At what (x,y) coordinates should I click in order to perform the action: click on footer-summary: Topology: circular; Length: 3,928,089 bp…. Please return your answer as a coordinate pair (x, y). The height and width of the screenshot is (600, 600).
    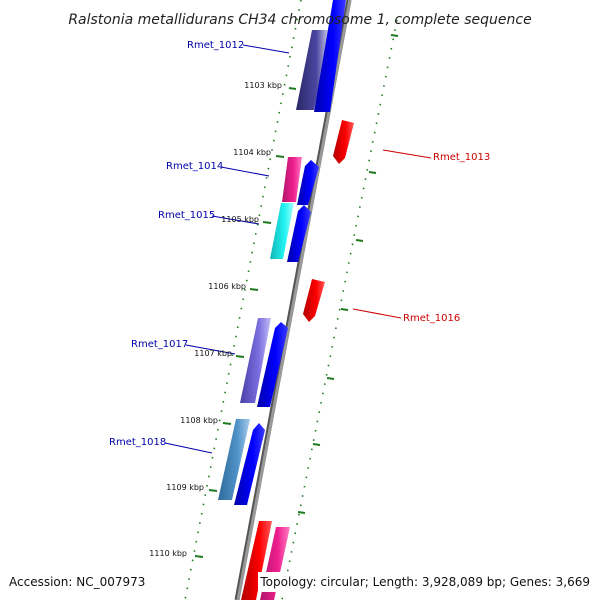
    Looking at the image, I should click on (424, 582).